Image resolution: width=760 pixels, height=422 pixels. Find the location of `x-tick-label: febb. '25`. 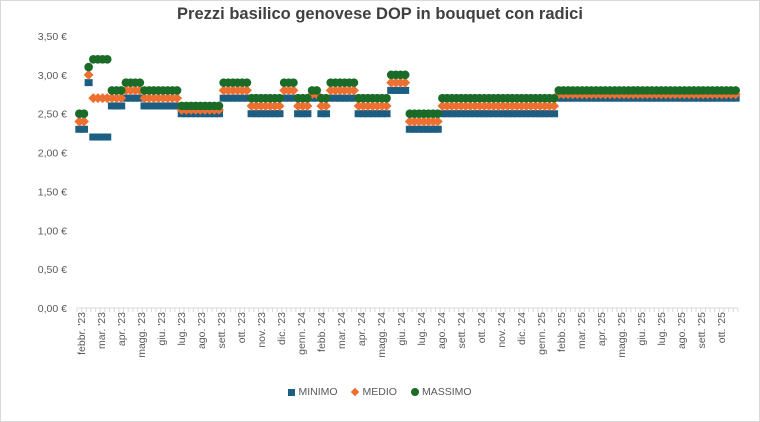

x-tick-label: febb. '25 is located at coordinates (562, 332).